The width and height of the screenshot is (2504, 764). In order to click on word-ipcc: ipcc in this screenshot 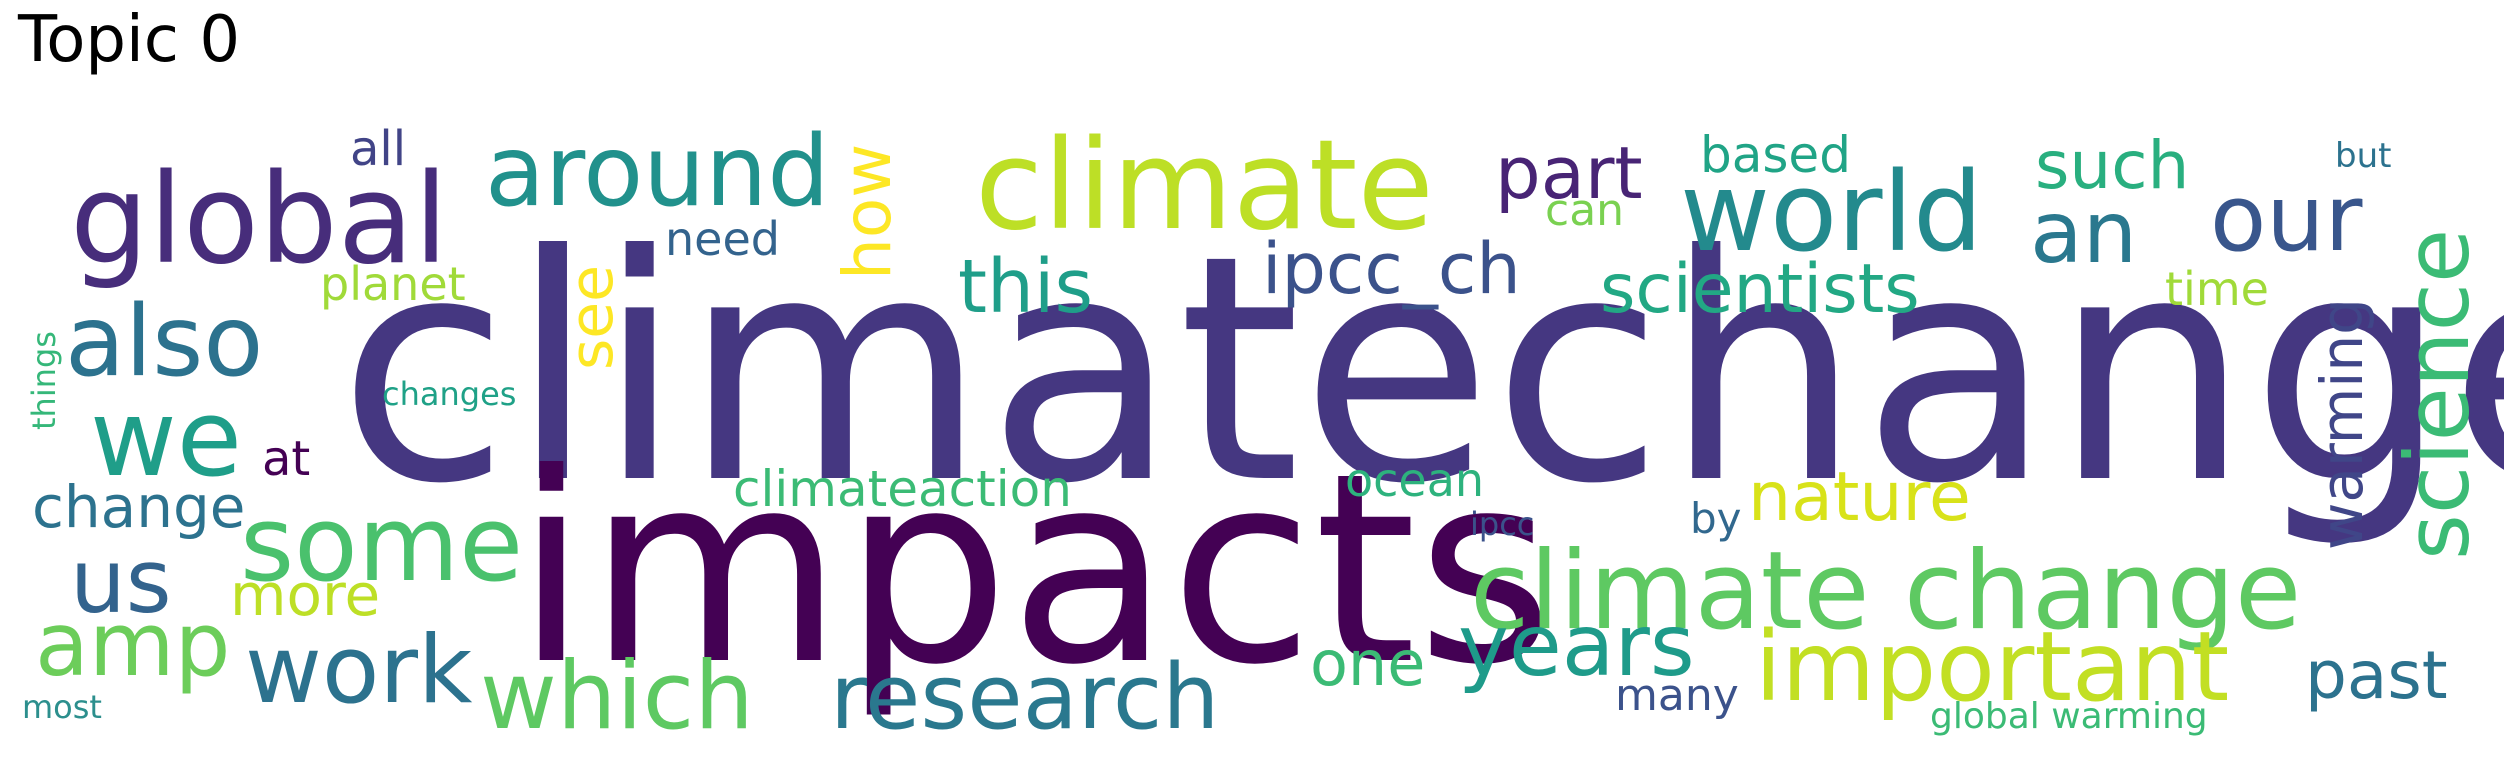, I will do `click(1502, 524)`.